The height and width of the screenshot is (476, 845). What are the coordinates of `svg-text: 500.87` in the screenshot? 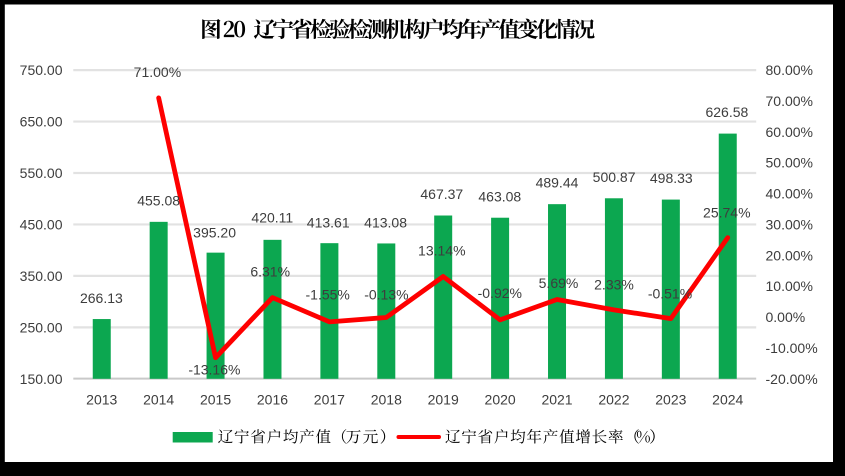 It's located at (614, 177).